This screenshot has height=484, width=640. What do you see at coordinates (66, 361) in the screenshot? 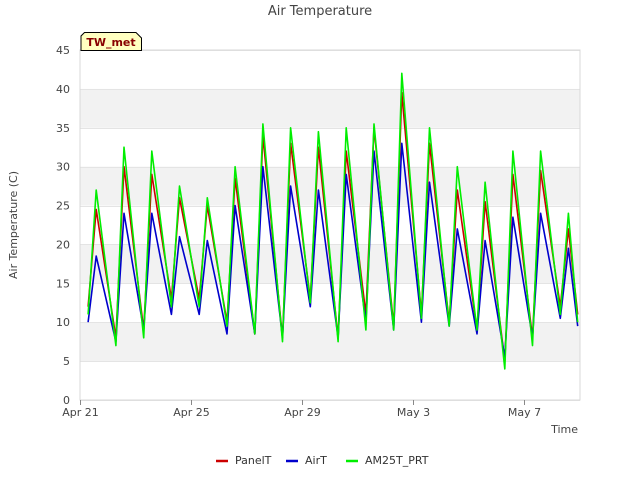
I see `y-tick-label: 5` at bounding box center [66, 361].